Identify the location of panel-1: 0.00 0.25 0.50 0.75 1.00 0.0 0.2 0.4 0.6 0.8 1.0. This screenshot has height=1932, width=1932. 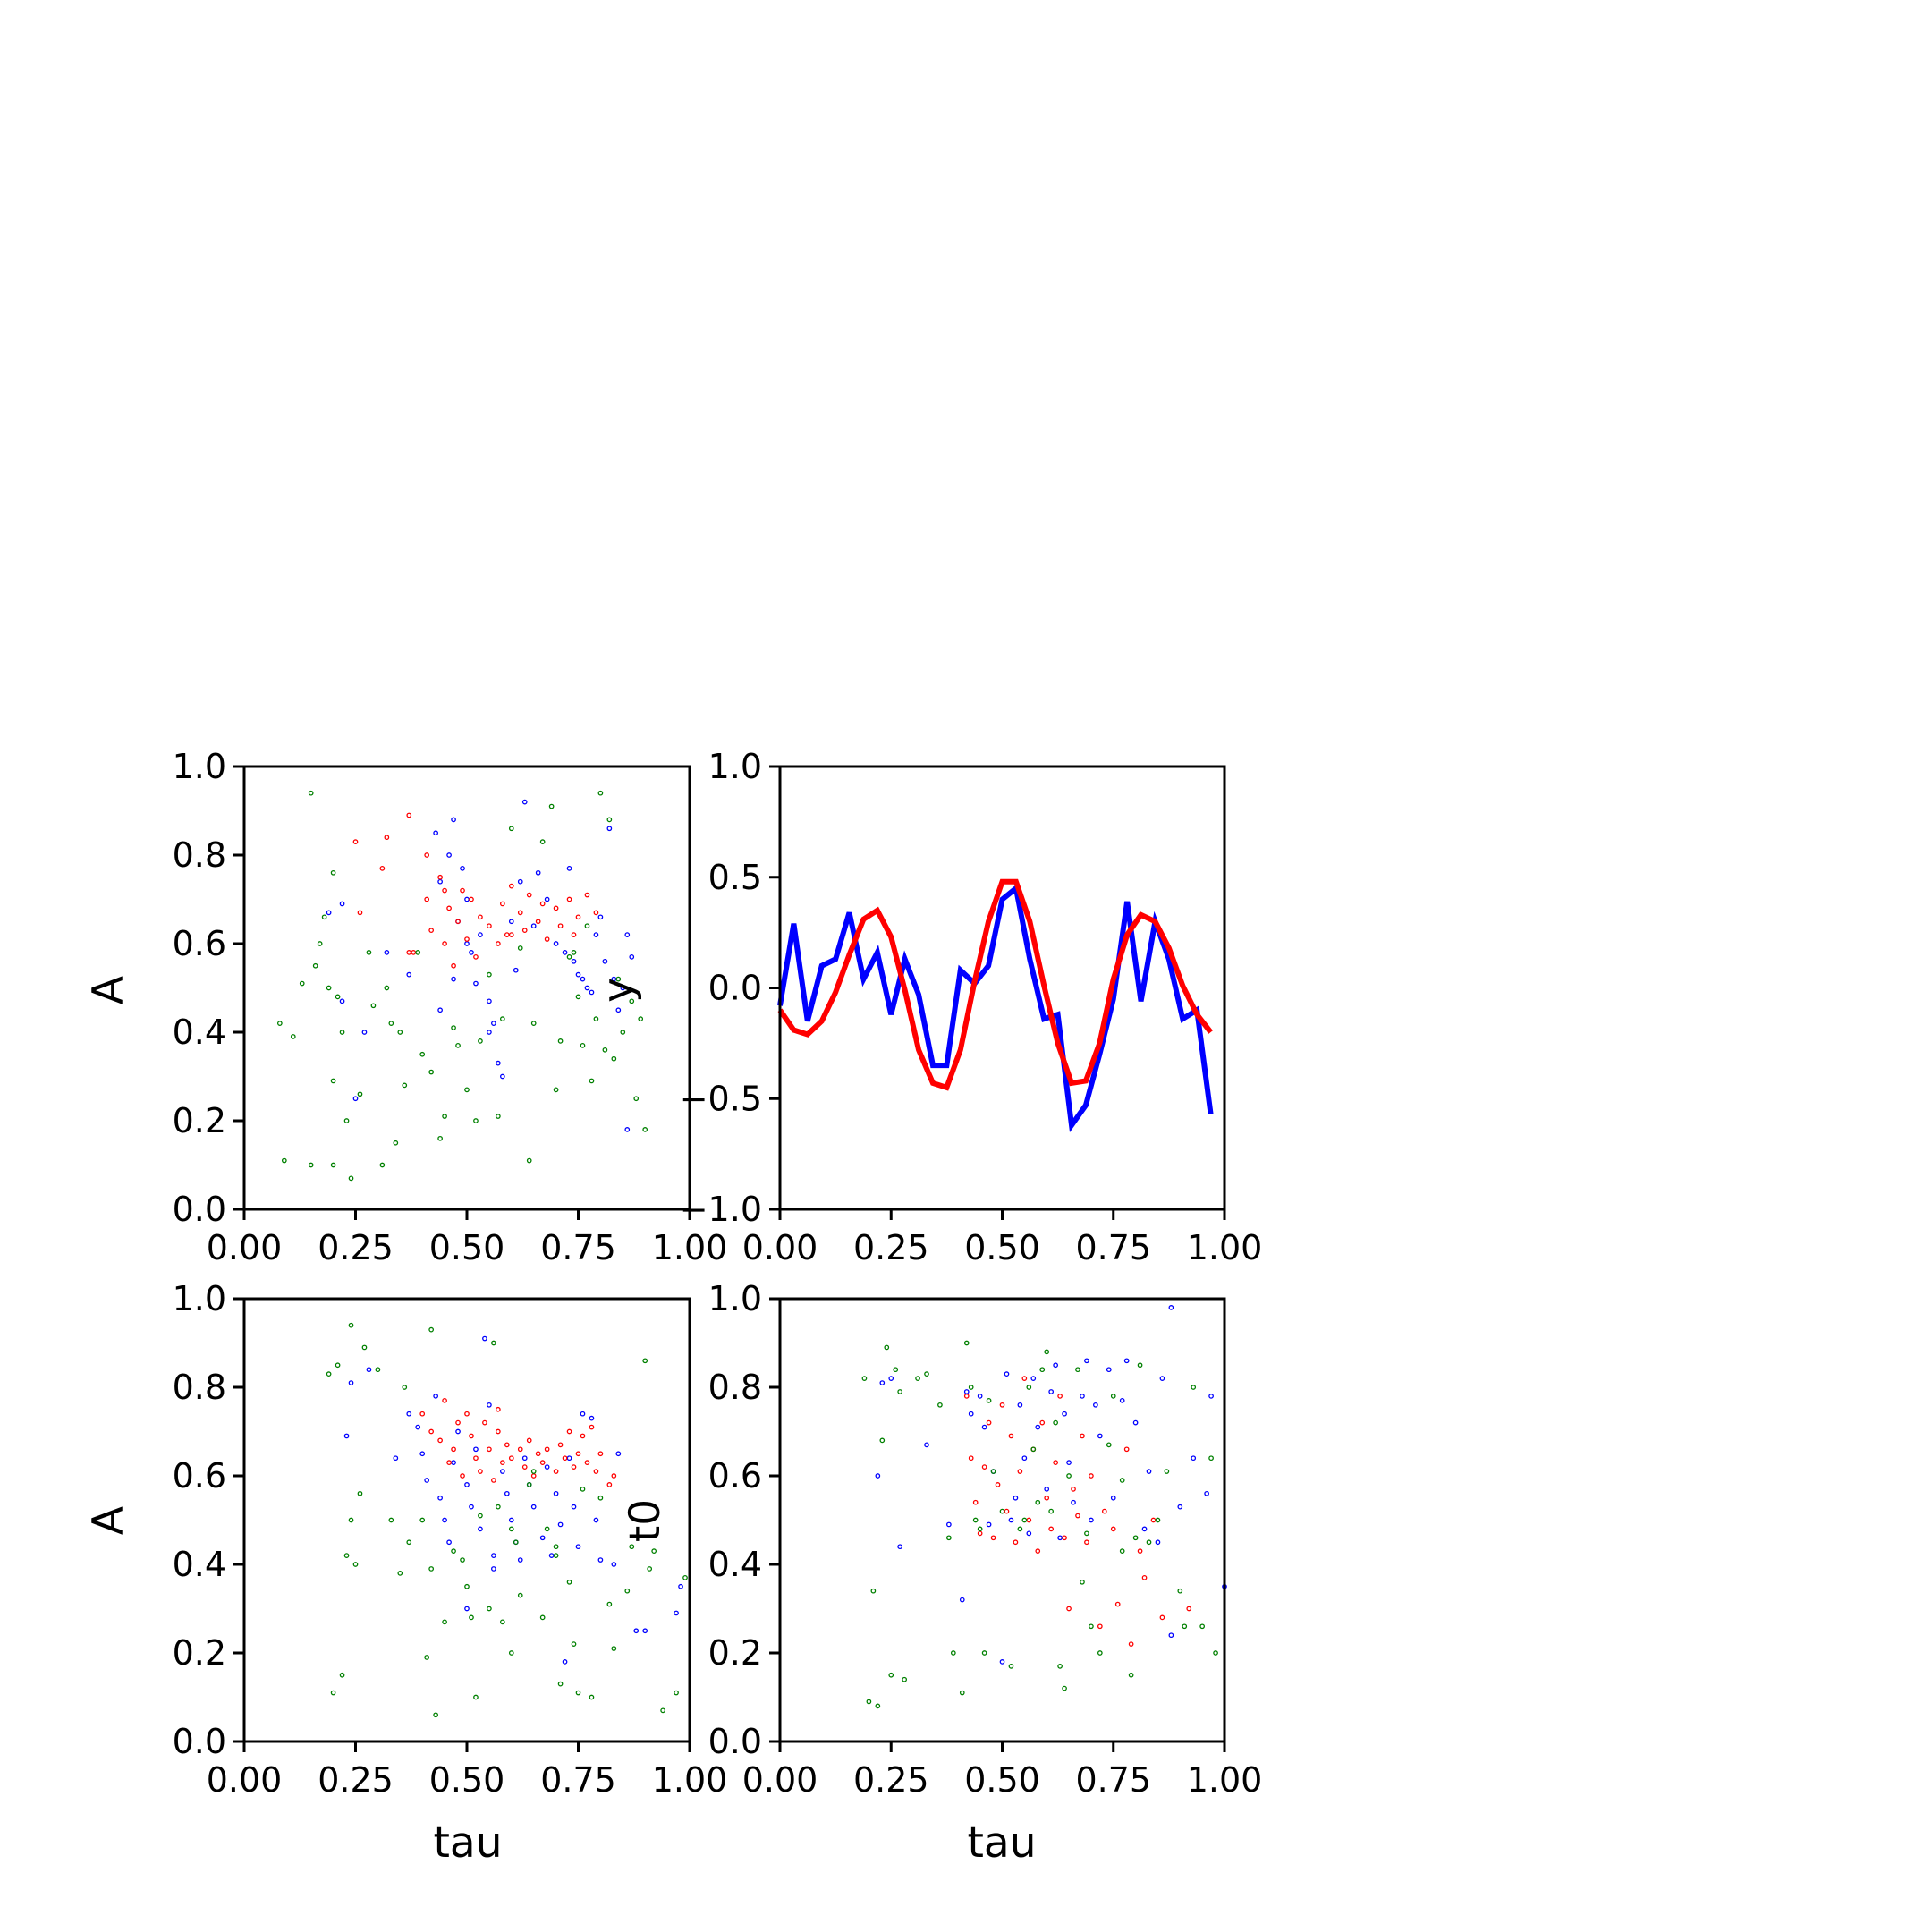
(450, 1007).